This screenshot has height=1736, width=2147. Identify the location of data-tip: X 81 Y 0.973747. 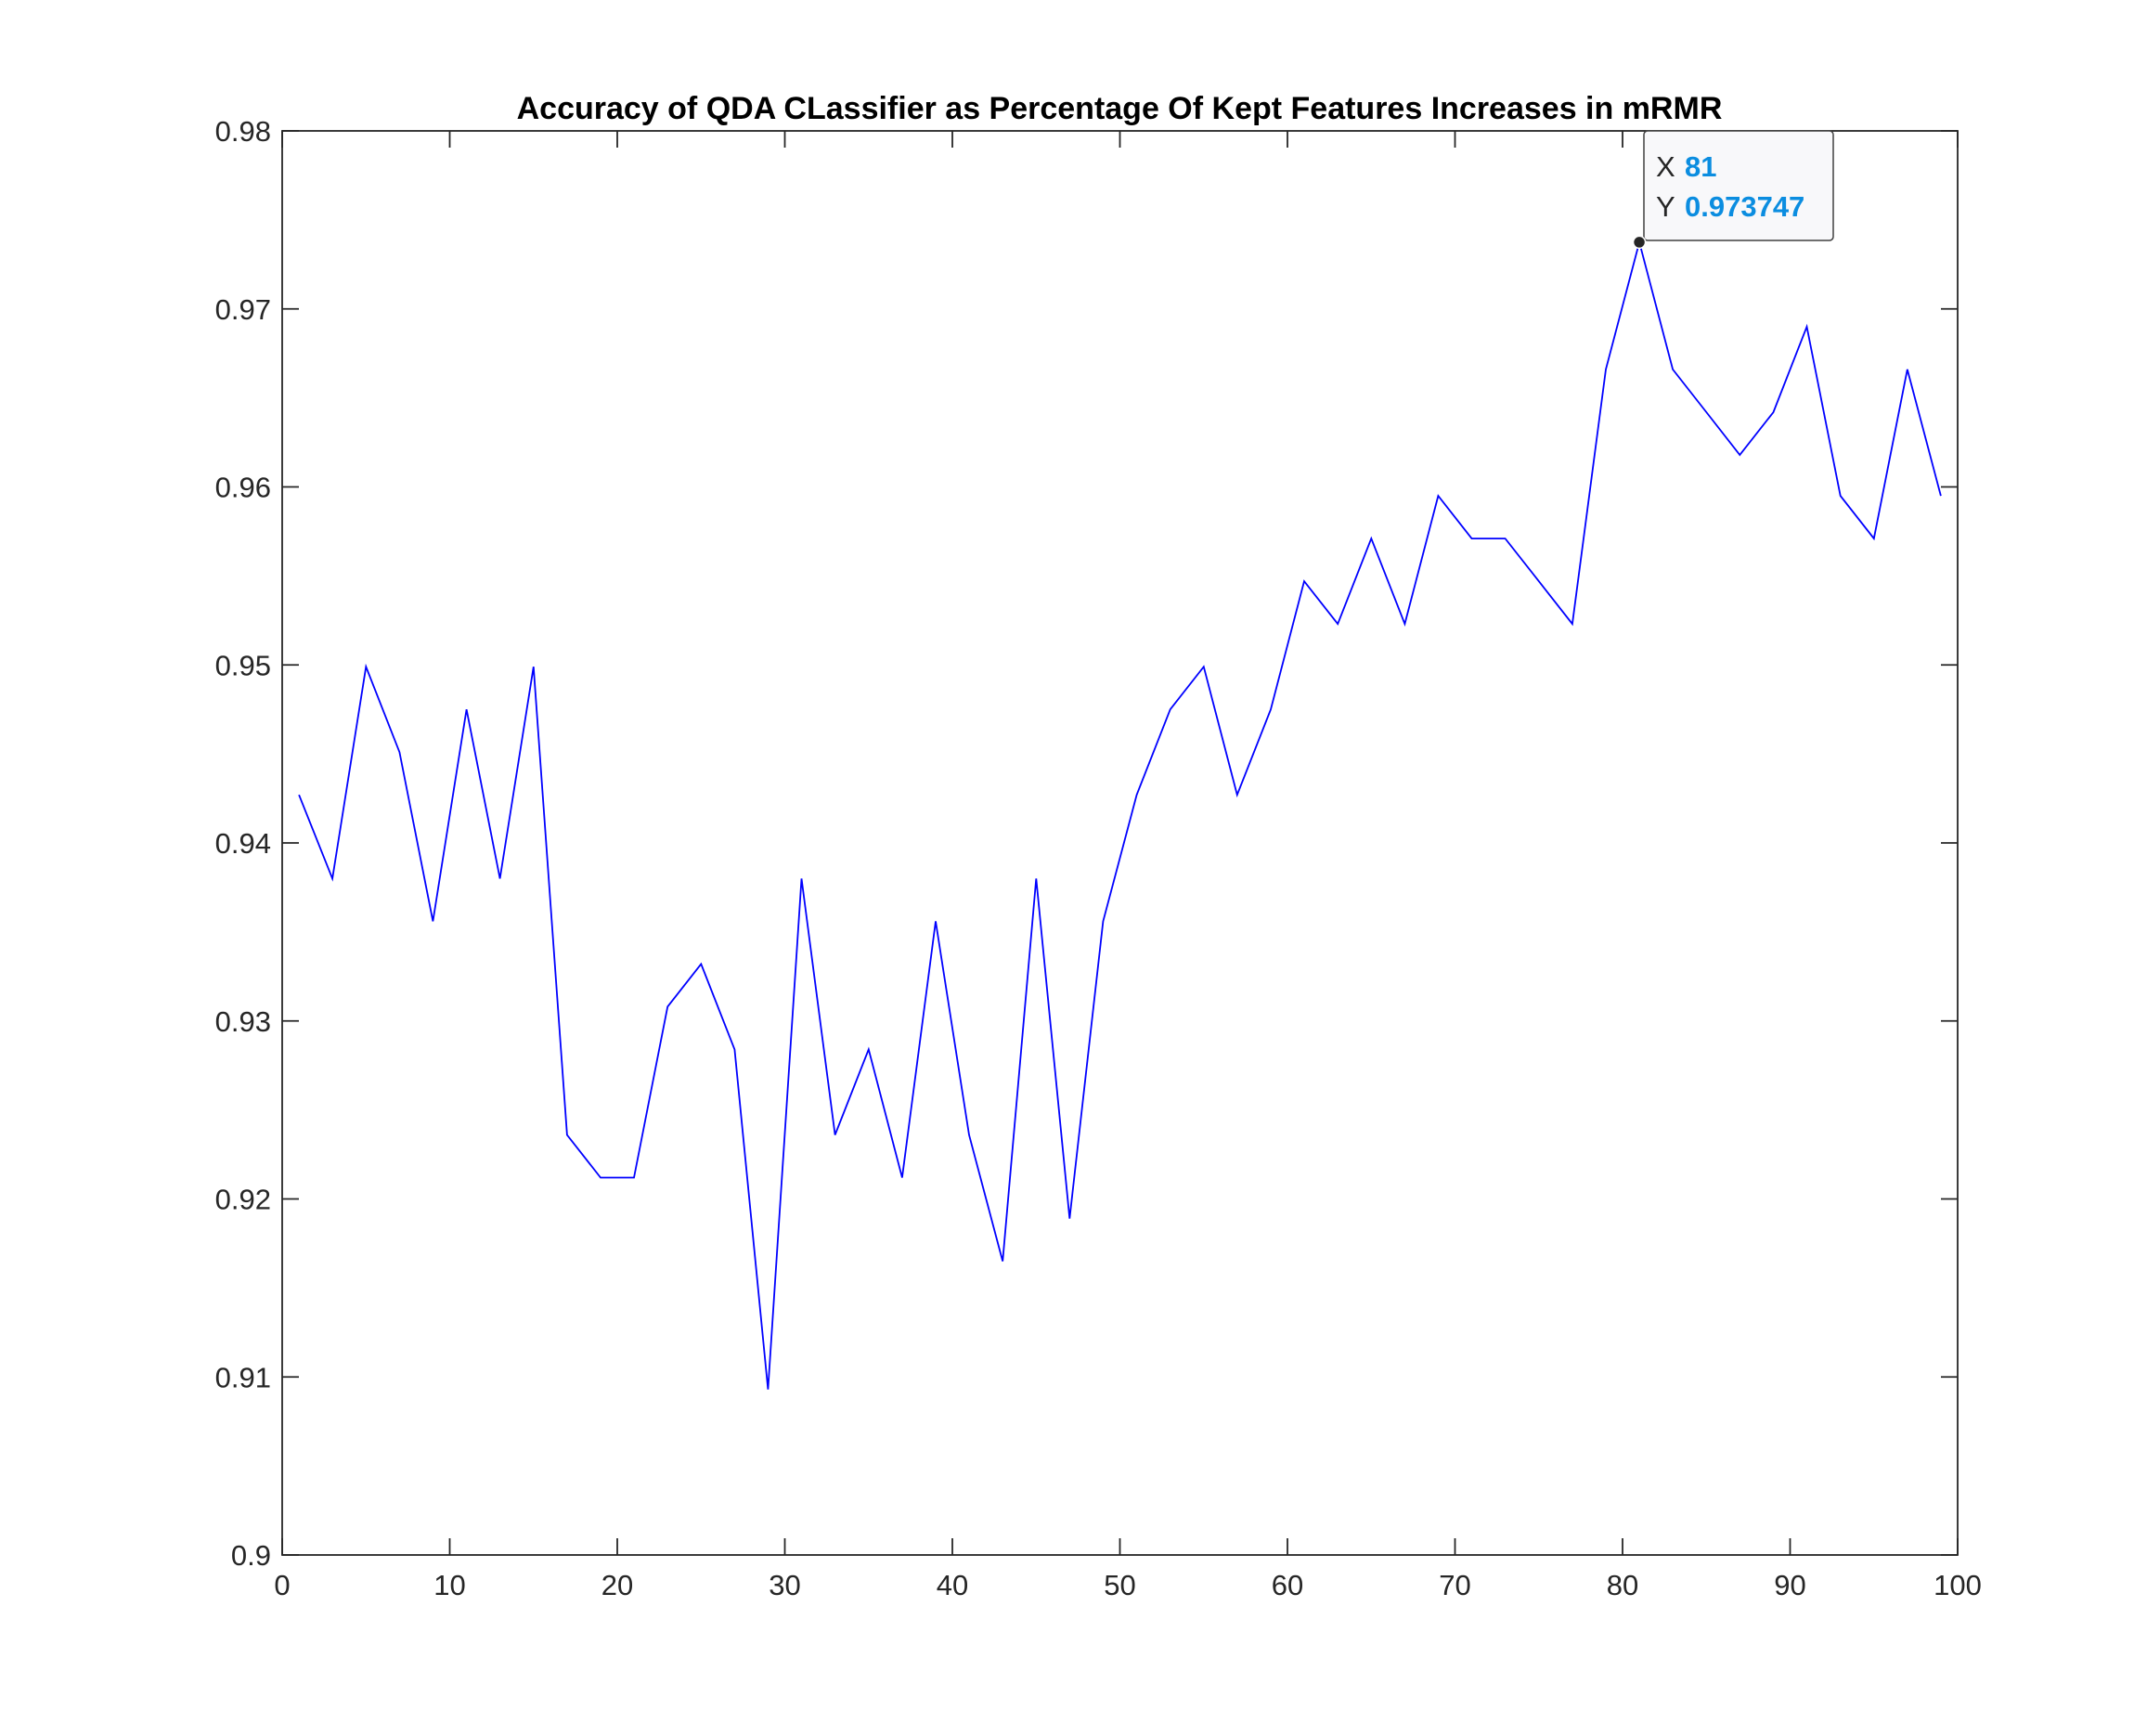
(1733, 190).